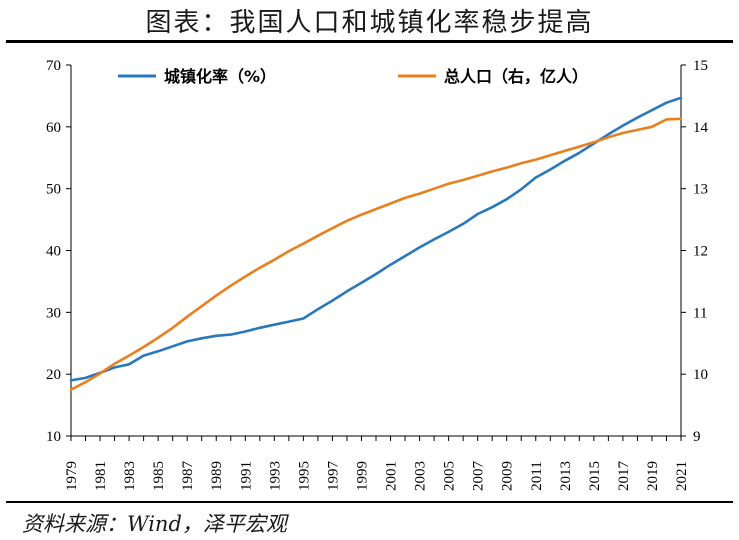 Image resolution: width=739 pixels, height=540 pixels. I want to click on x-tick-label: 2011, so click(537, 475).